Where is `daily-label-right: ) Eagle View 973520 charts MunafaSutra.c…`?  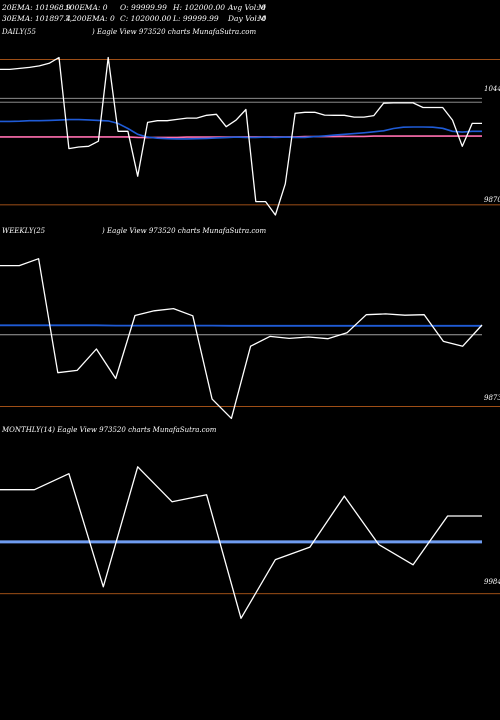
daily-label-right: ) Eagle View 973520 charts MunafaSutra.c… is located at coordinates (174, 32).